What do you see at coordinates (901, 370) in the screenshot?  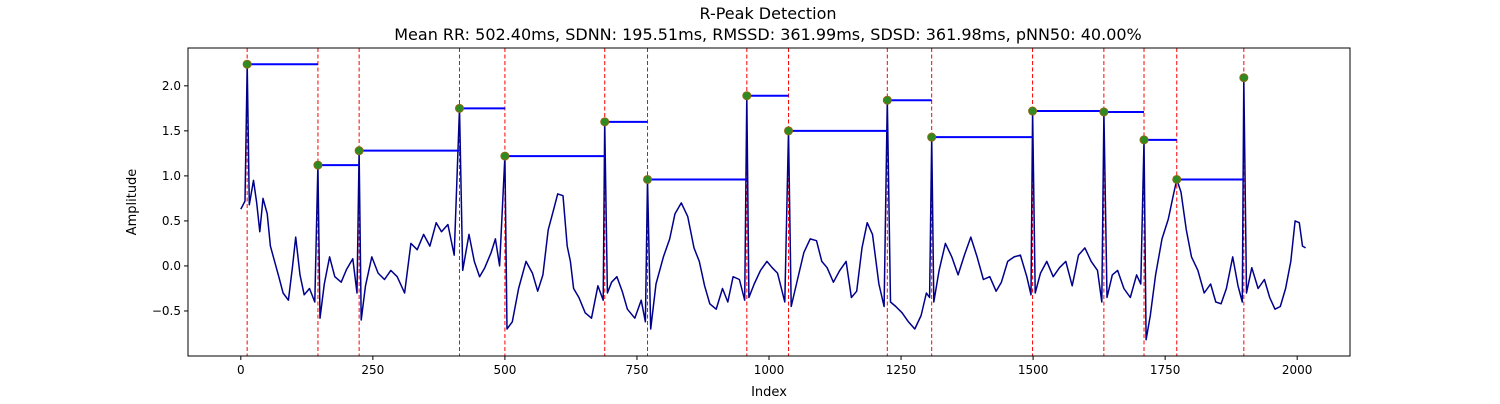 I see `x-tick-label-5: 1250` at bounding box center [901, 370].